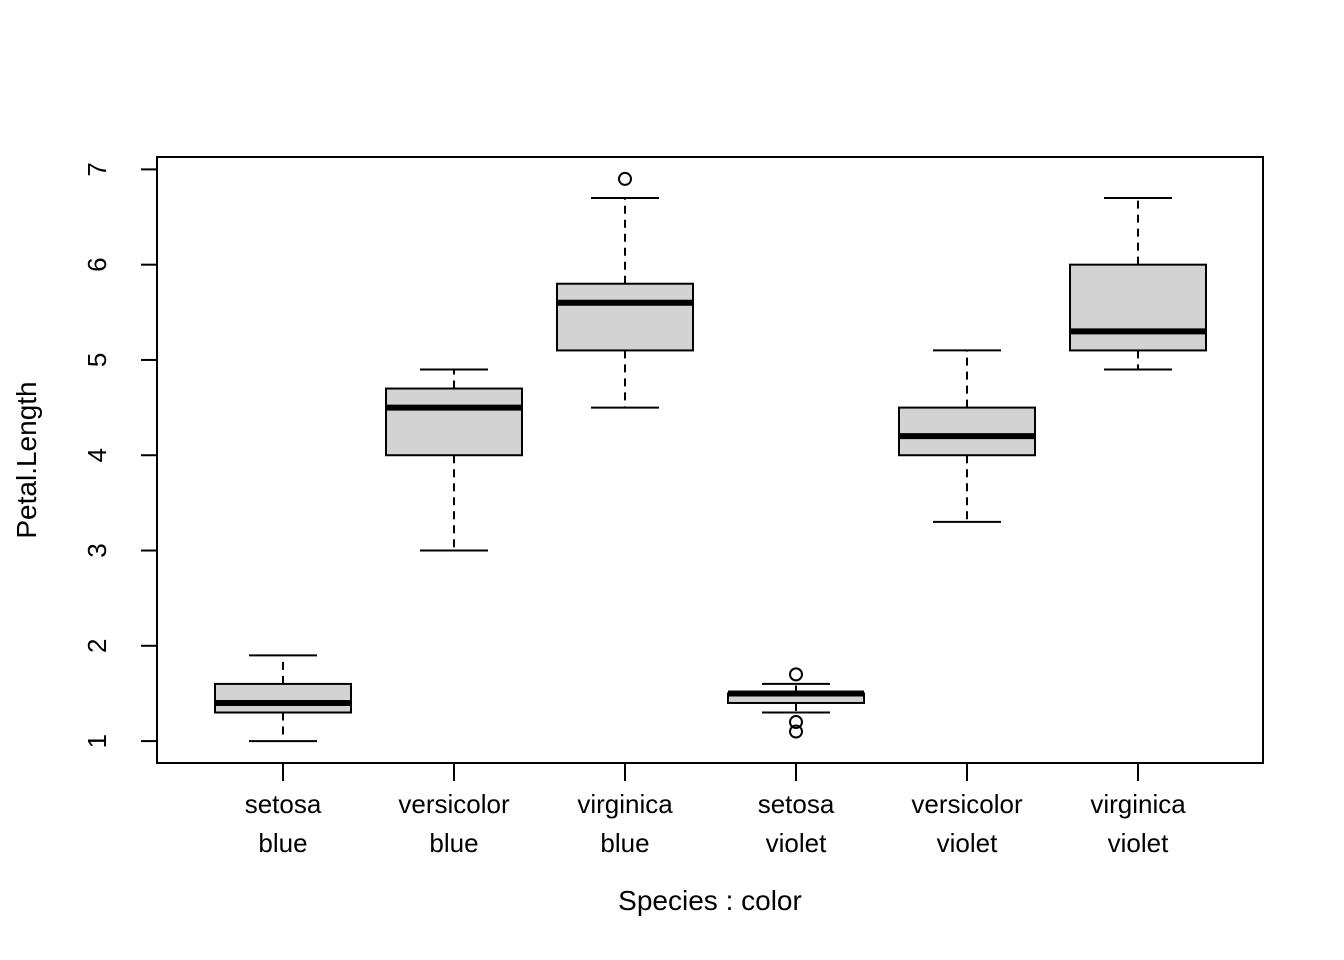 This screenshot has width=1344, height=960. I want to click on y-tick-label: 6, so click(97, 264).